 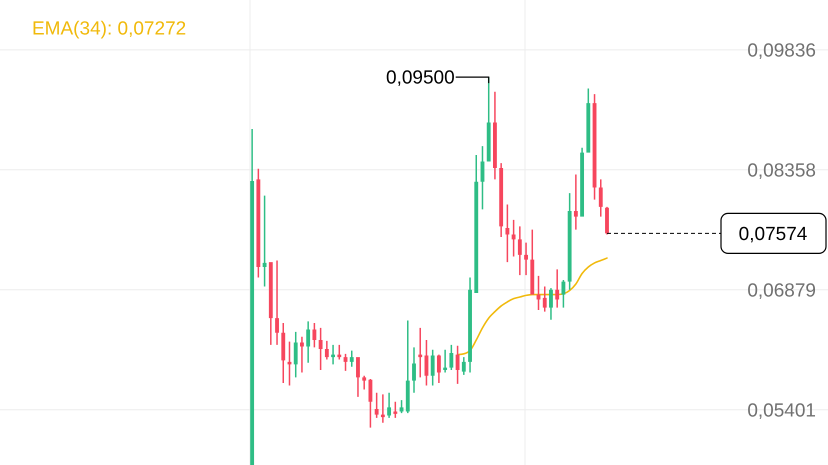 What do you see at coordinates (781, 51) in the screenshot?
I see `y-tick-label: 0,09836` at bounding box center [781, 51].